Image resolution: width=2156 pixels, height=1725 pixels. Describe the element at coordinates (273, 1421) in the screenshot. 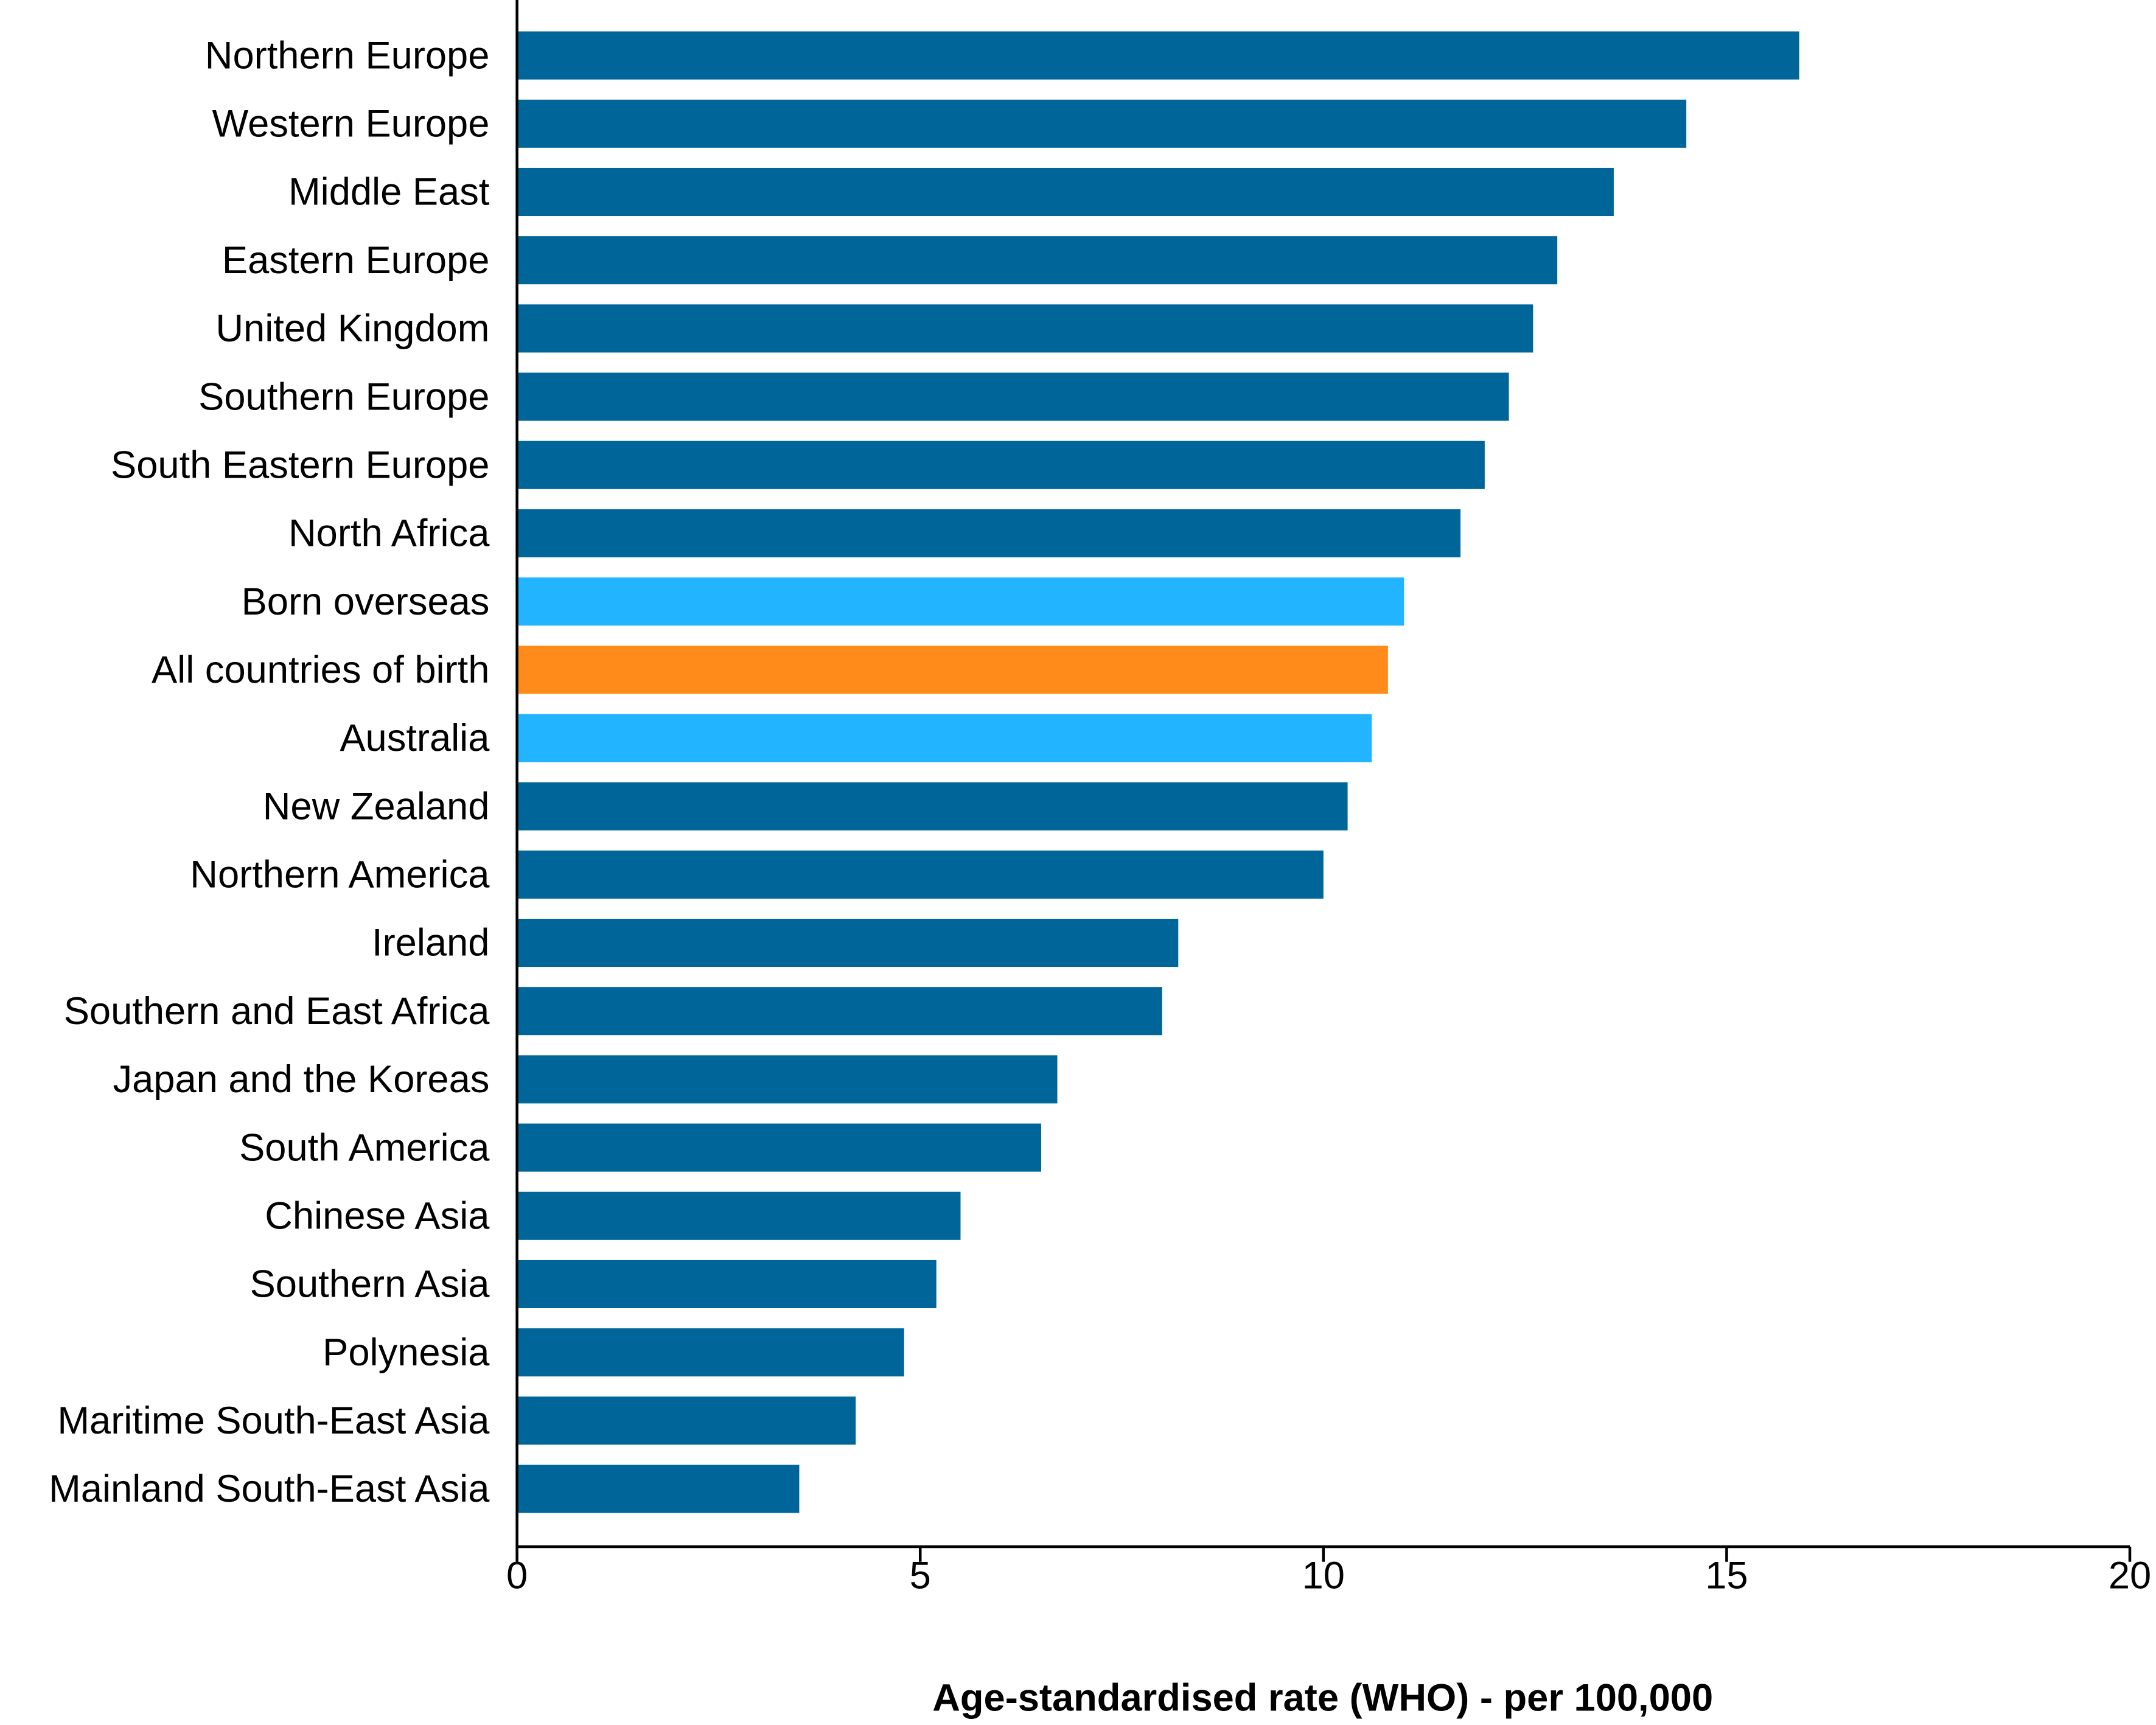

I see `y-tick-label: Maritime South-East Asia` at that location.